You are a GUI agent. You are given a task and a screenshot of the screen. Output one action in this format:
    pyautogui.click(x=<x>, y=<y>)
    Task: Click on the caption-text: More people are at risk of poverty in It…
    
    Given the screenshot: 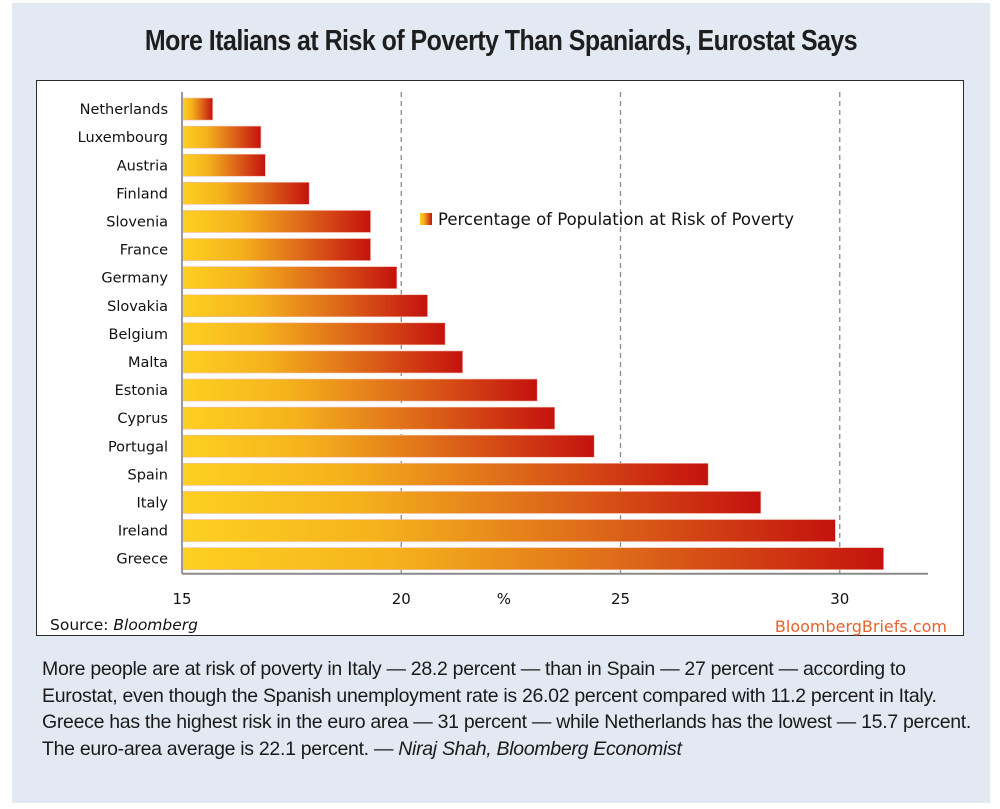 What is the action you would take?
    pyautogui.click(x=507, y=709)
    